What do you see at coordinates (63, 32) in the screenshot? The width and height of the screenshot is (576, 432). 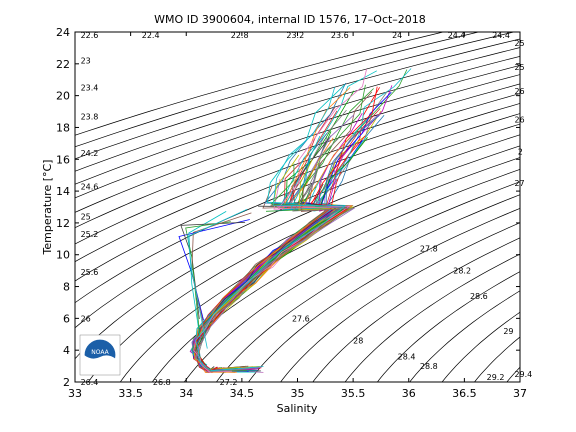 I see `y-tick-label: 24` at bounding box center [63, 32].